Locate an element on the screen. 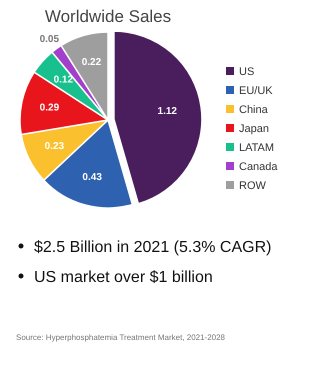 The height and width of the screenshot is (377, 322). legend-label: China is located at coordinates (254, 110).